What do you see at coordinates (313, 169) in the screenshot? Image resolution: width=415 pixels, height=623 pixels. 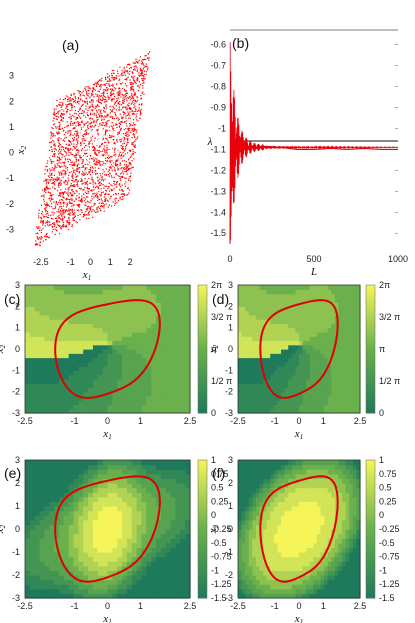 I see `lyapunov-series-line` at bounding box center [313, 169].